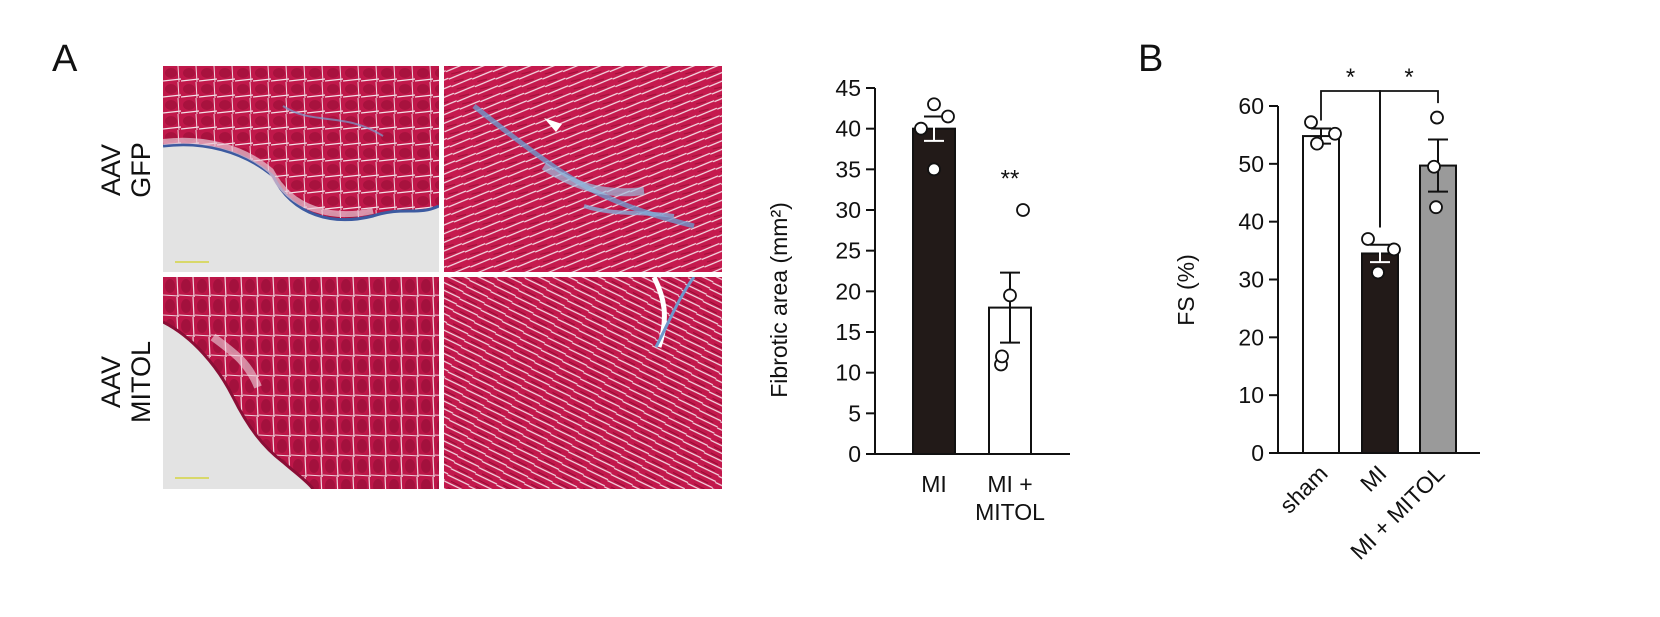 The width and height of the screenshot is (1660, 617). Describe the element at coordinates (141, 170) in the screenshot. I see `row-label-line2: GFP` at that location.